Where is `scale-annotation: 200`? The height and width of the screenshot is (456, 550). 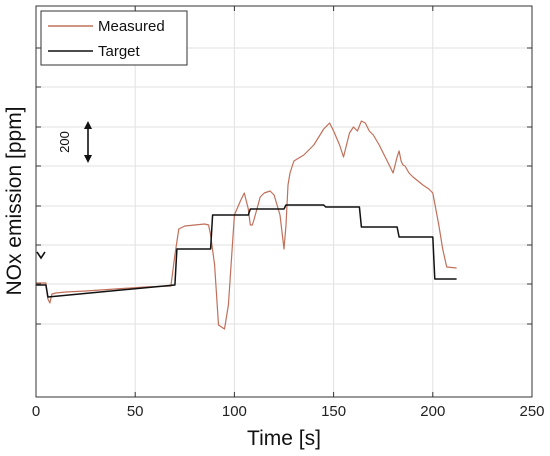 scale-annotation: 200 is located at coordinates (74, 142).